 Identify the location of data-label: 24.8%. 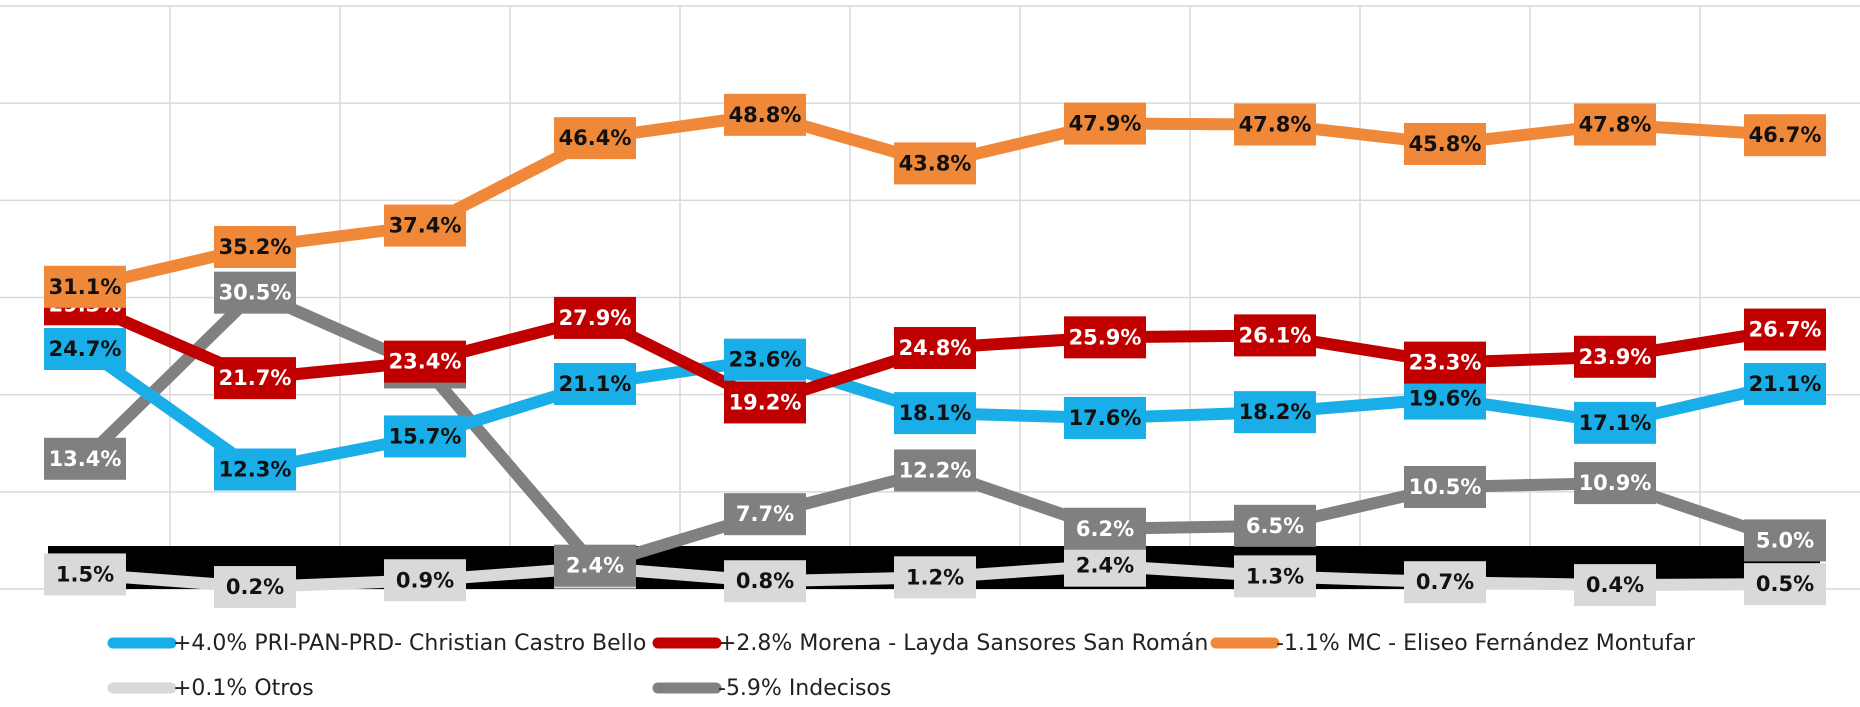
(935, 348).